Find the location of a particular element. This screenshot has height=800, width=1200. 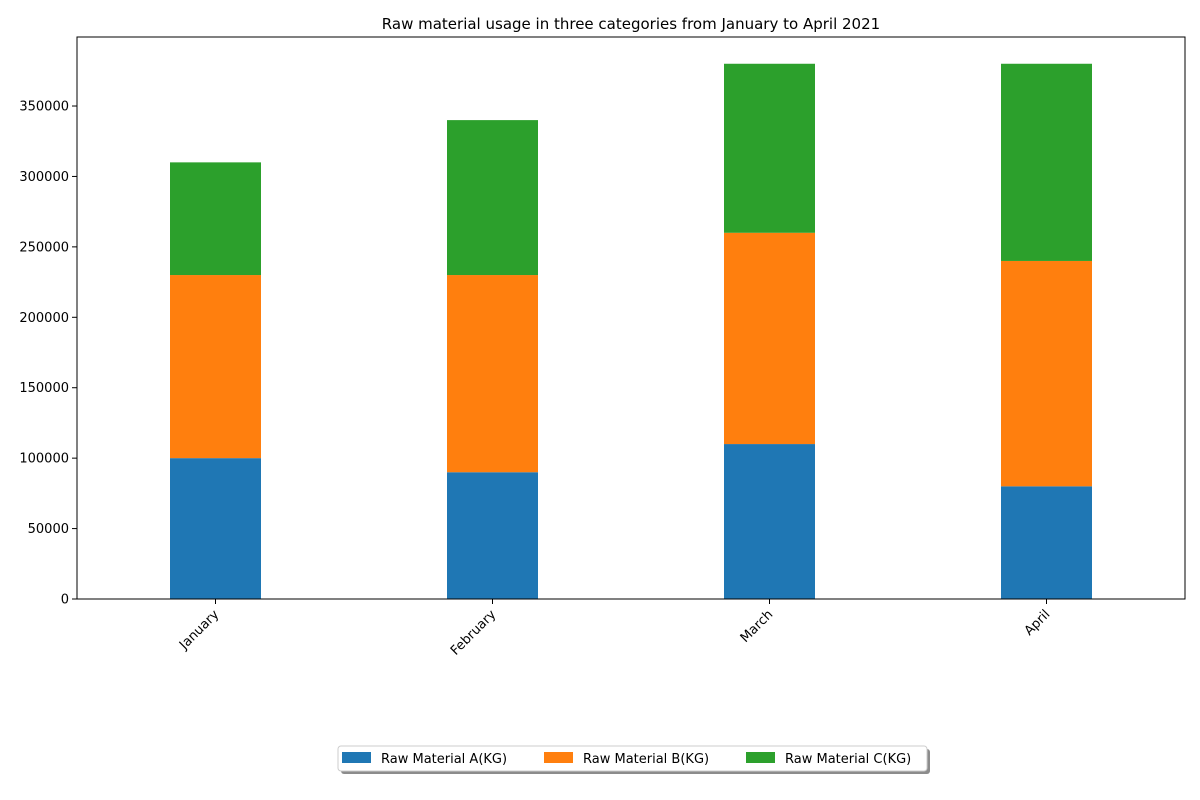

y-tick-label: 350000 is located at coordinates (44, 107).